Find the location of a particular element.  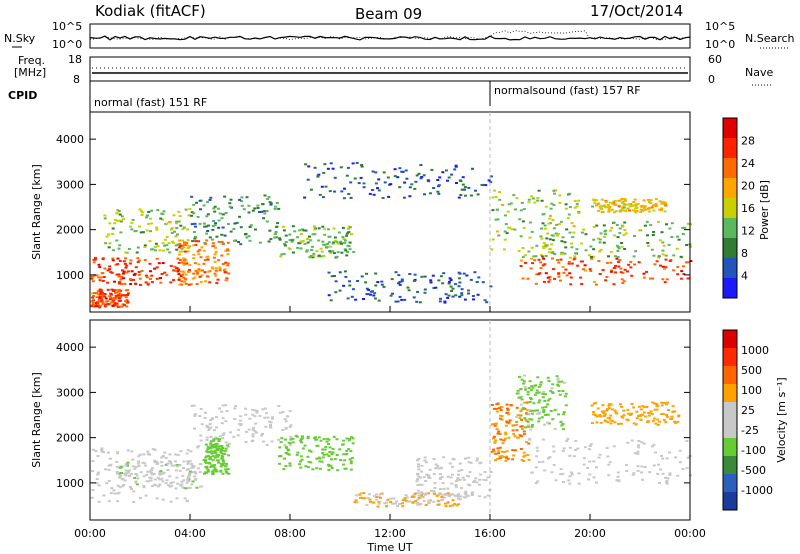

velocity-ytick-label: 4000 is located at coordinates (70, 347).